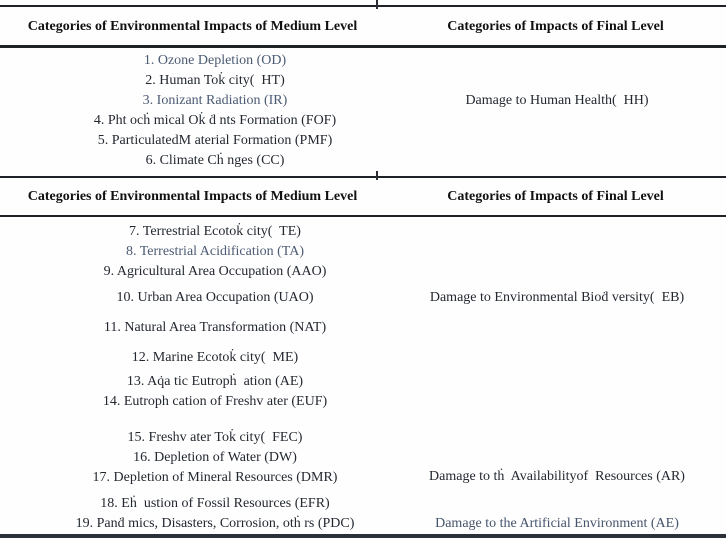  Describe the element at coordinates (215, 80) in the screenshot. I see `impact-item-2: 2. Human Tok̇ city( HT)` at that location.